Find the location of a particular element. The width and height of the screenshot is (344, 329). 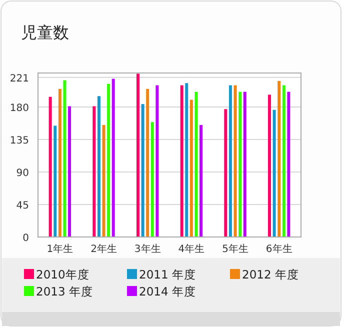

legend-label: 2012 年度 is located at coordinates (270, 275).